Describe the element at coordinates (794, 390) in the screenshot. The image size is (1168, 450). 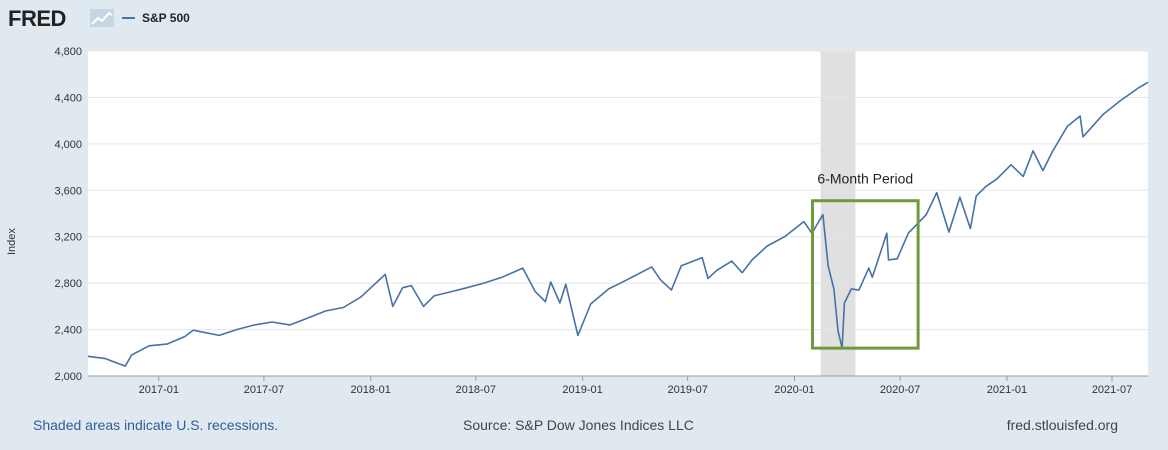
I see `x-tick-label: 2020-01` at that location.